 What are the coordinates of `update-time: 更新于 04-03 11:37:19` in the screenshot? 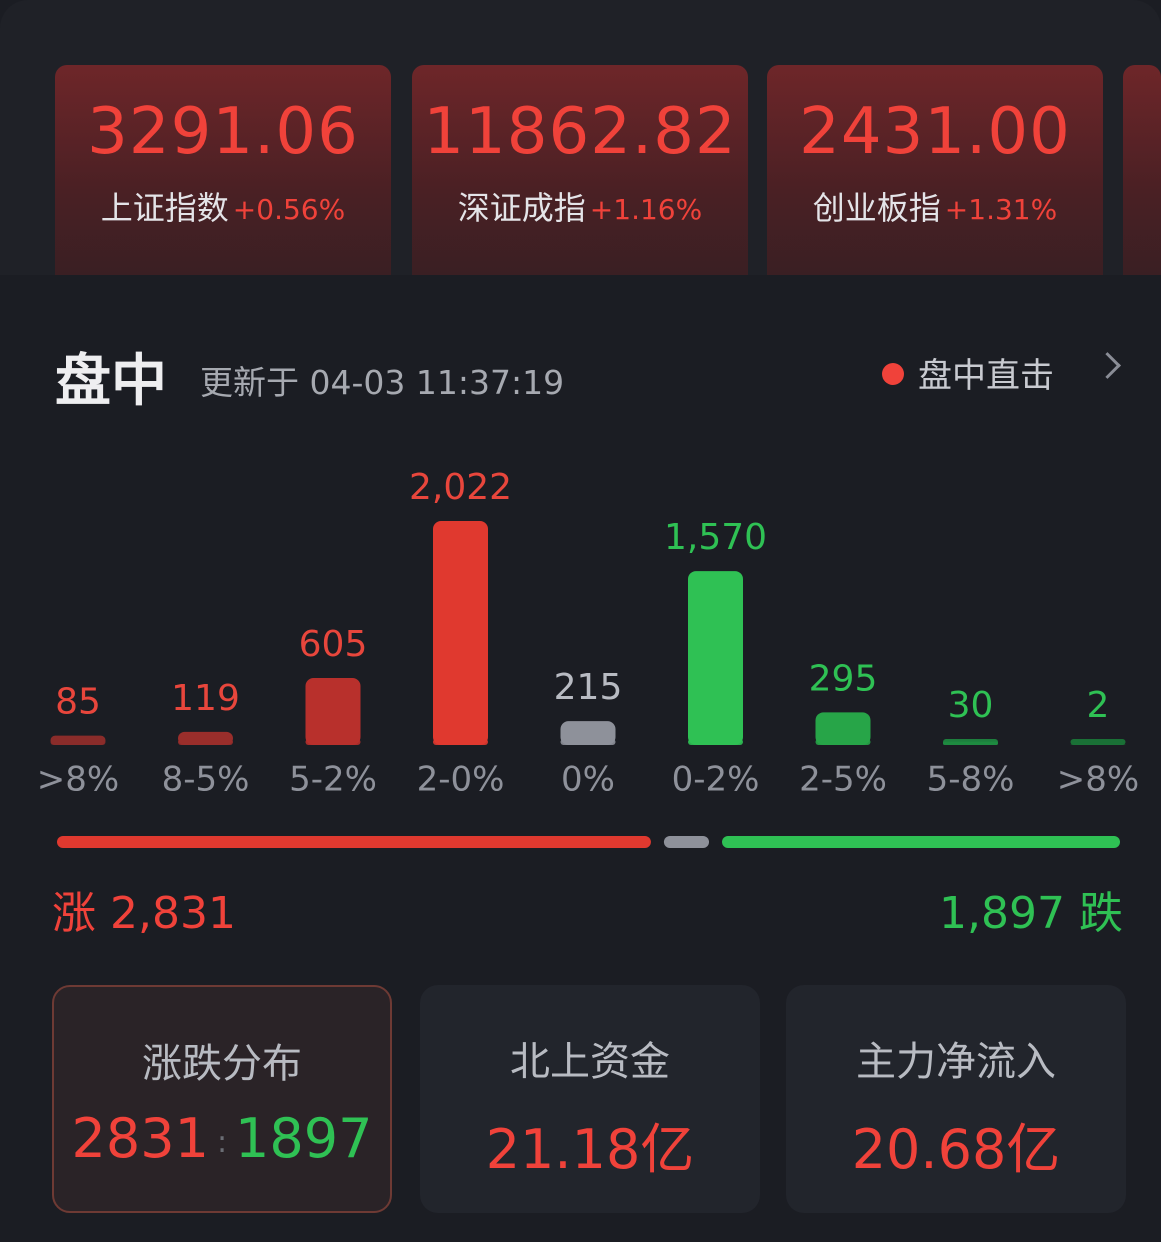 It's located at (382, 382).